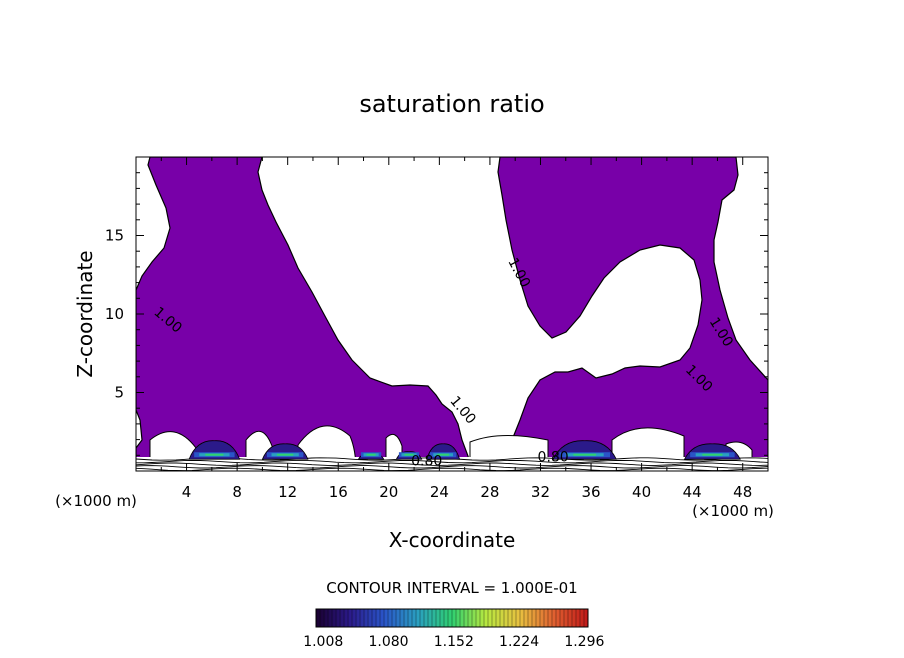  I want to click on colorbar-tick-label: 1.080, so click(388, 642).